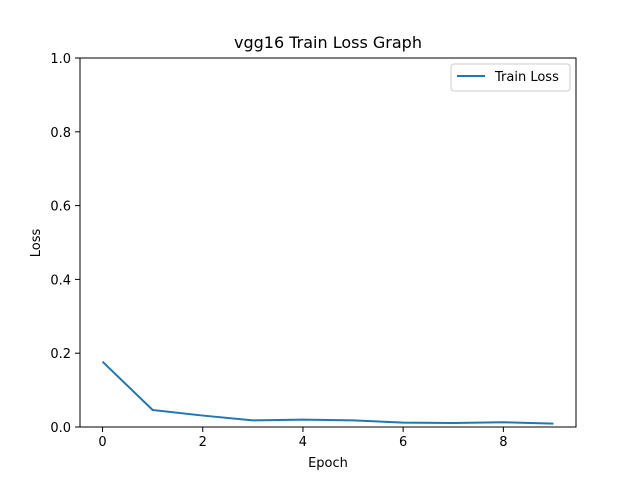 This screenshot has height=480, width=640. What do you see at coordinates (526, 77) in the screenshot?
I see `legend-label: Train Loss` at bounding box center [526, 77].